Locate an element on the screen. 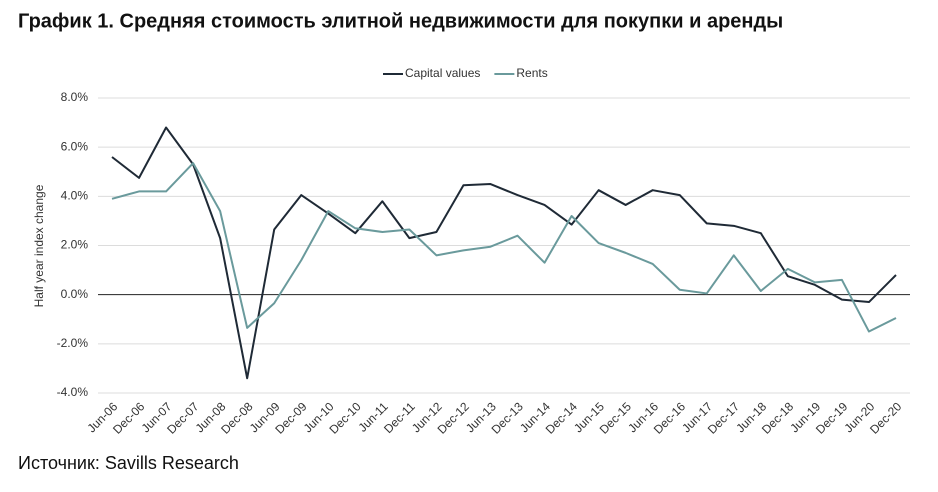  legend-label: Rents is located at coordinates (531, 73).